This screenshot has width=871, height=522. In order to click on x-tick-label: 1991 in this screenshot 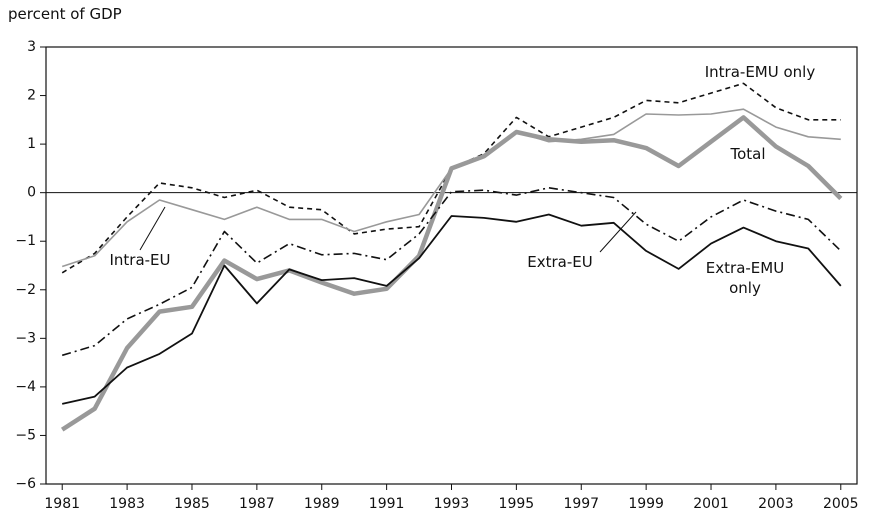, I will do `click(387, 504)`.